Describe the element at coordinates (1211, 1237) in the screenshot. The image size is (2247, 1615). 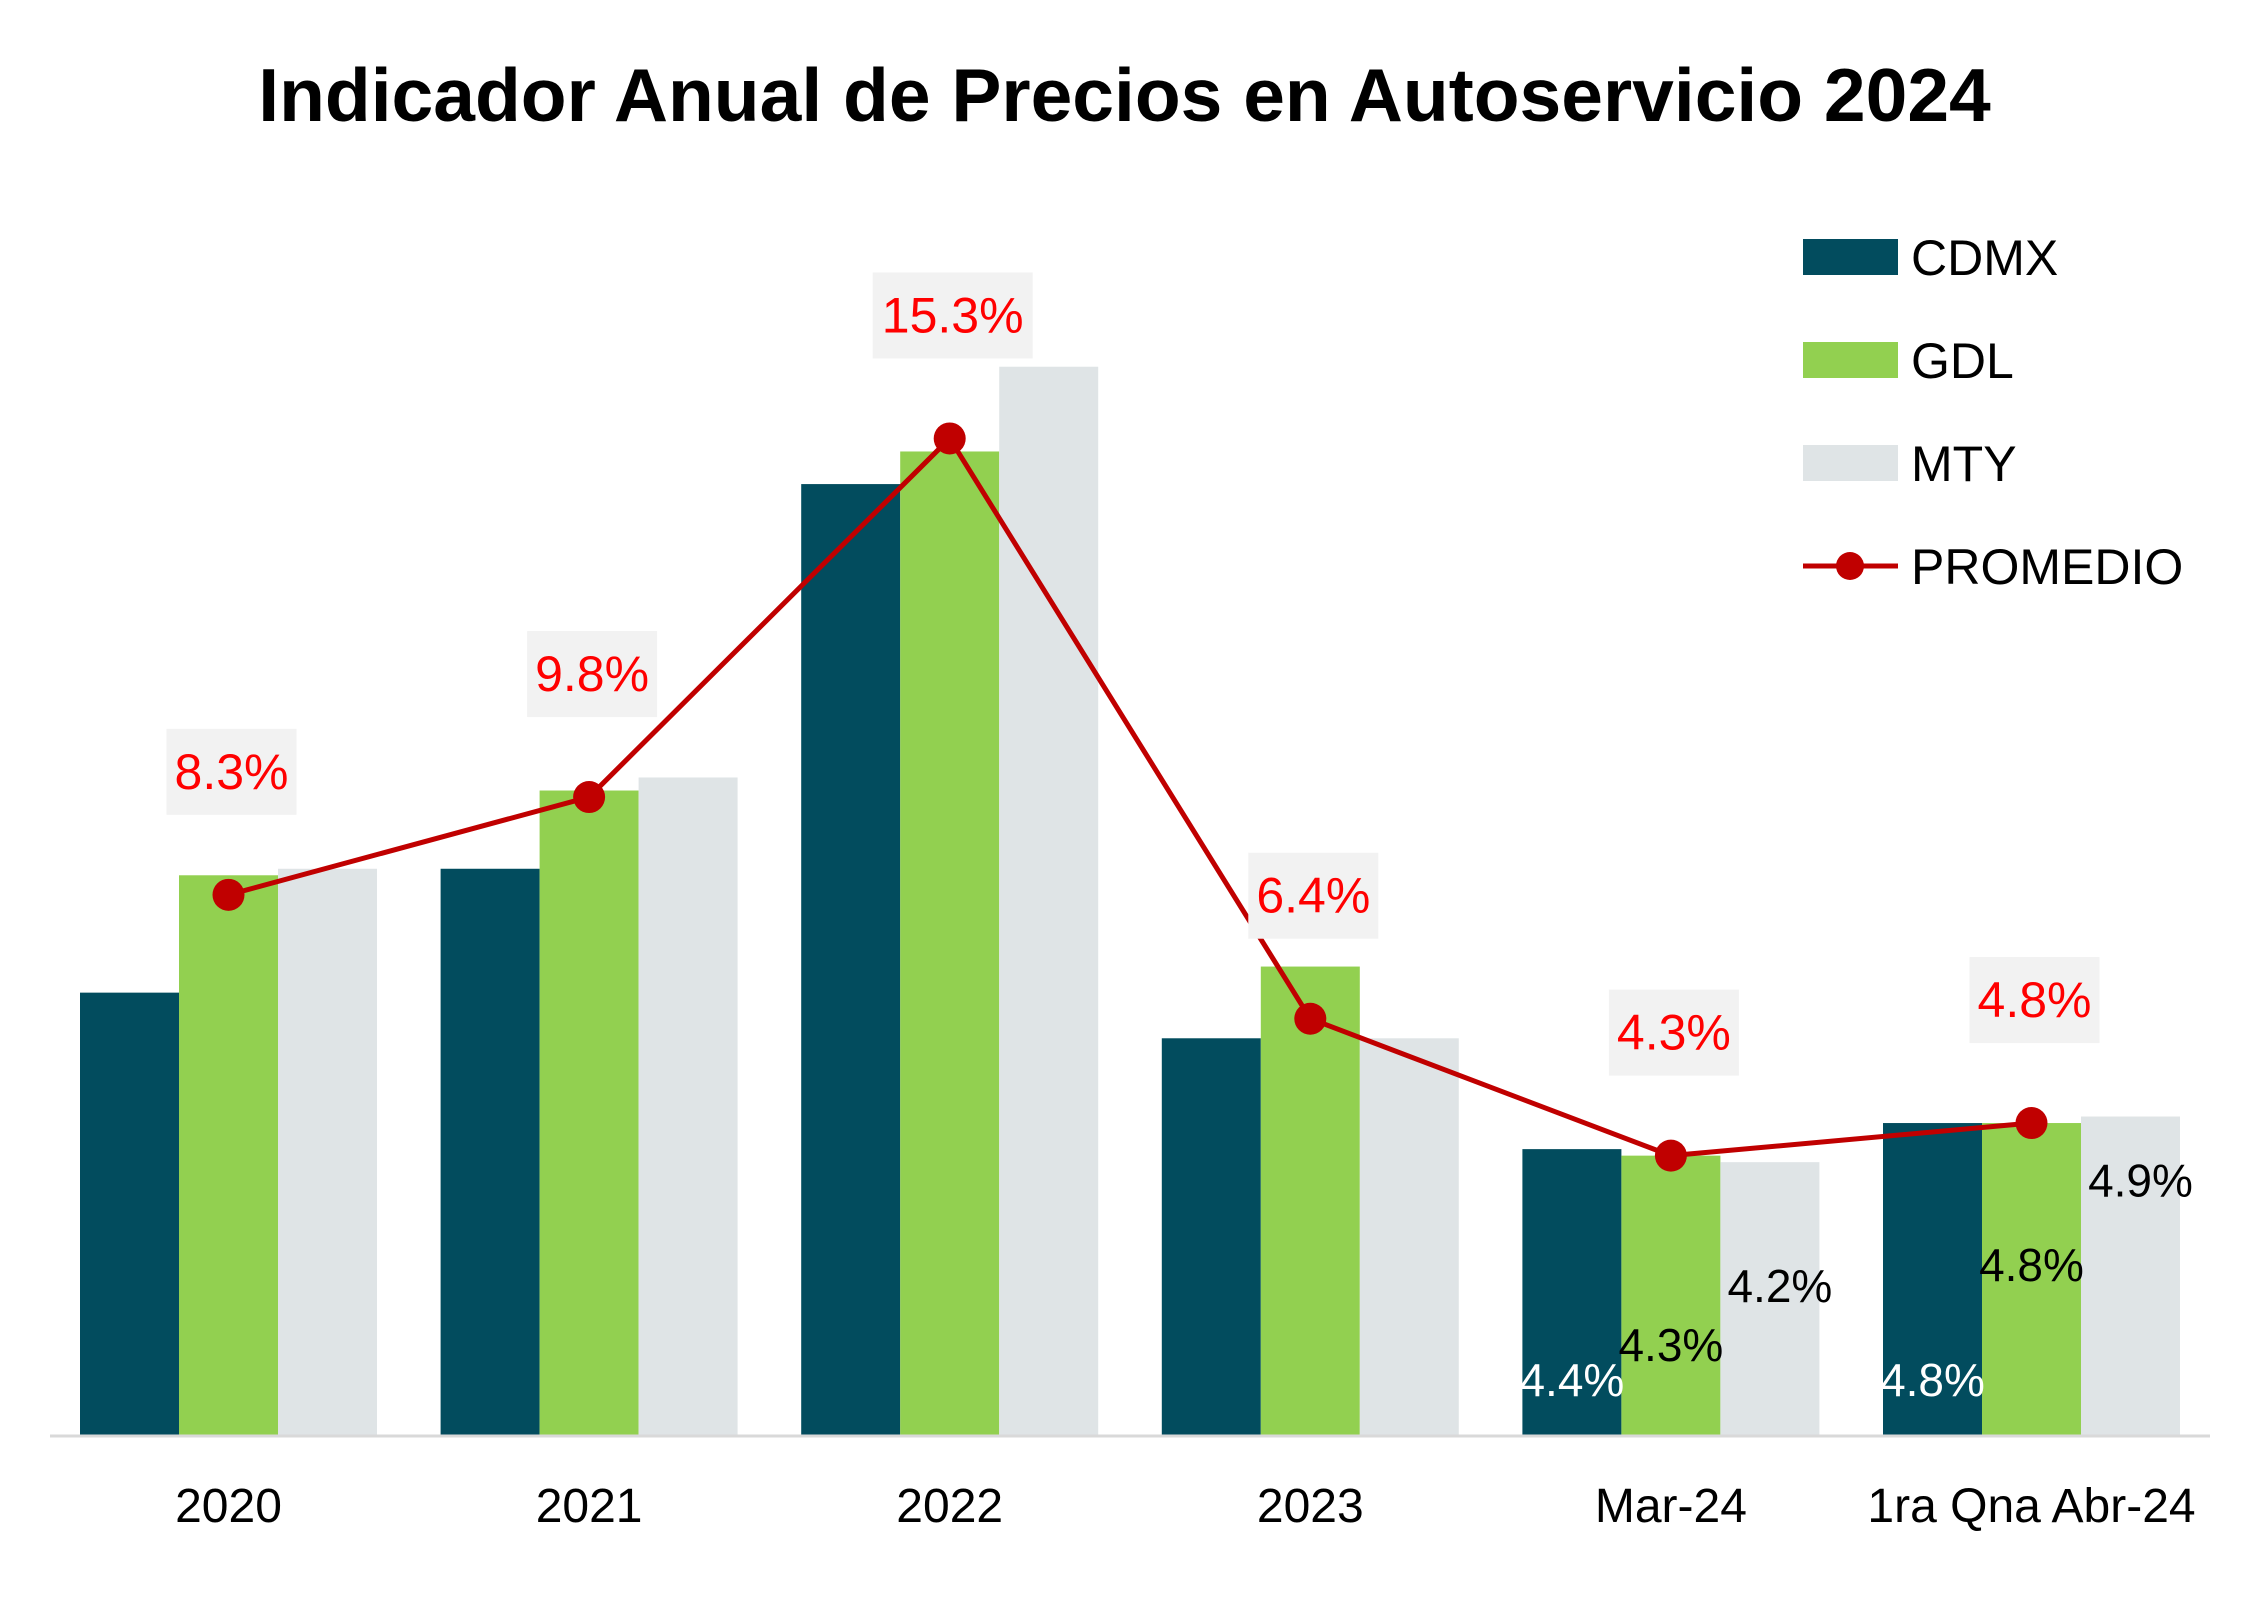
I see `bar-cdmx-2023` at that location.